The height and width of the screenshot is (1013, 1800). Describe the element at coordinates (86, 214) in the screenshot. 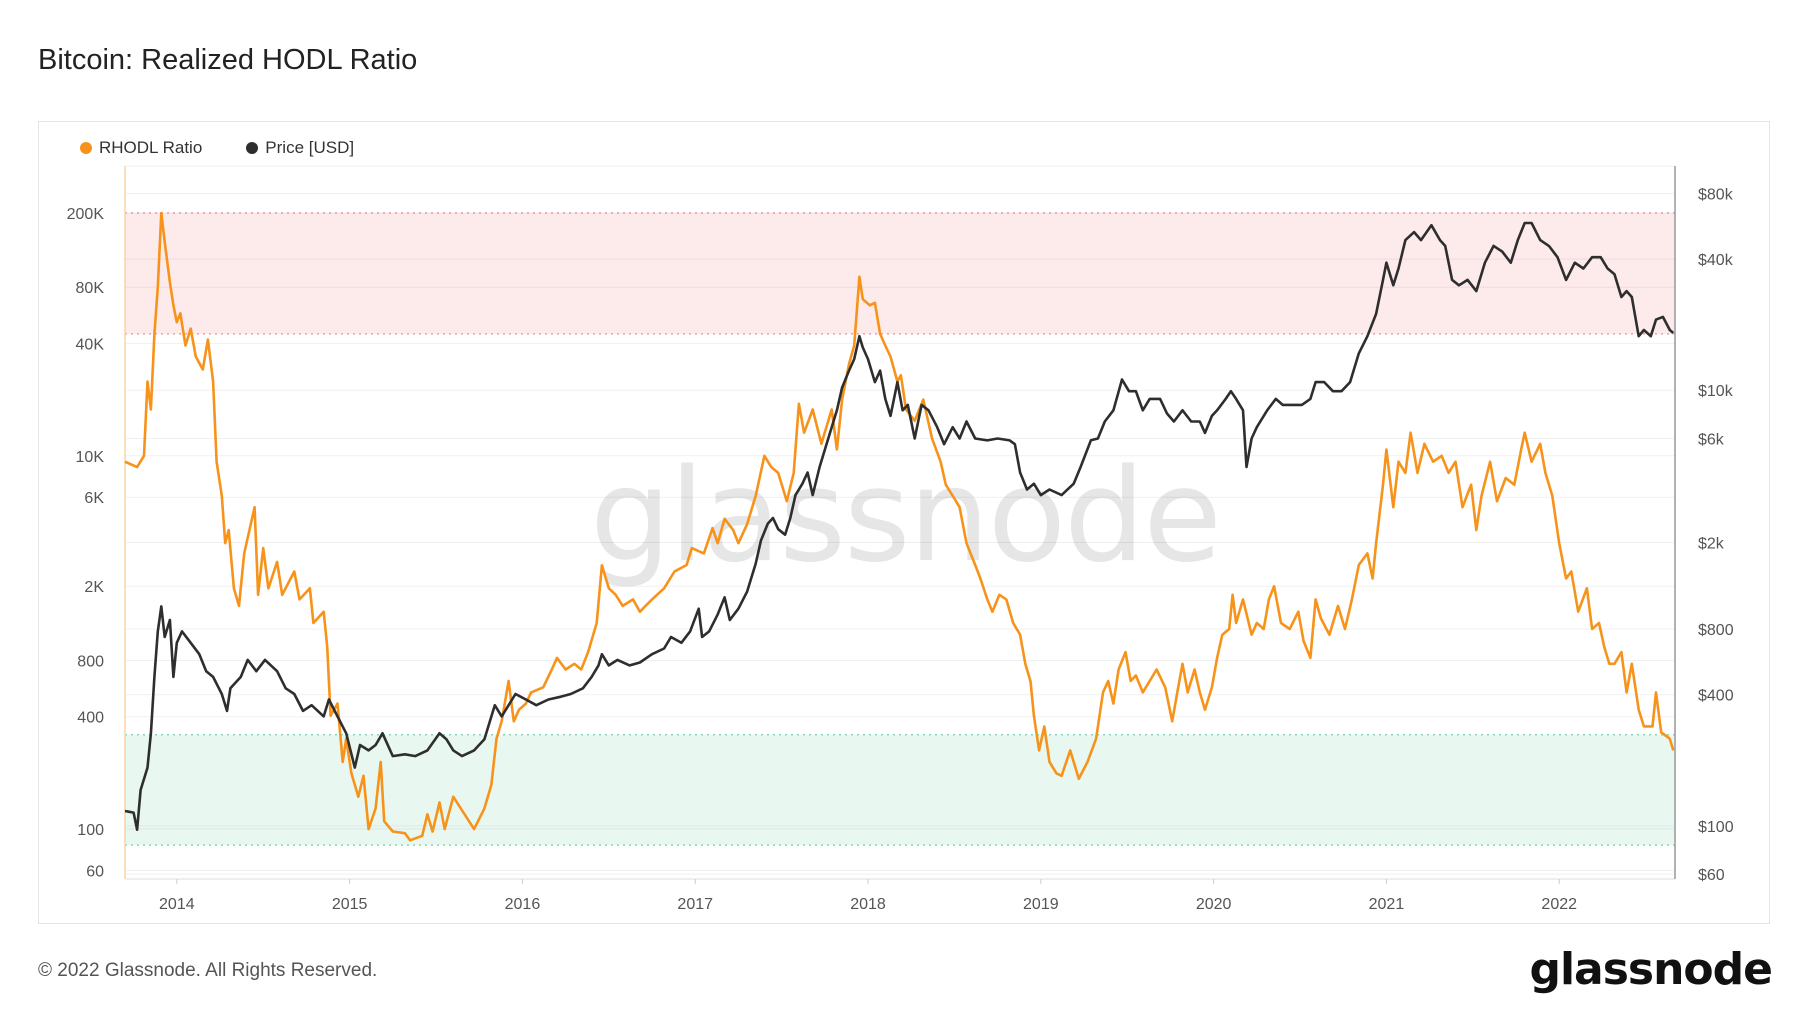

I see `left-tick-label: 200K` at that location.